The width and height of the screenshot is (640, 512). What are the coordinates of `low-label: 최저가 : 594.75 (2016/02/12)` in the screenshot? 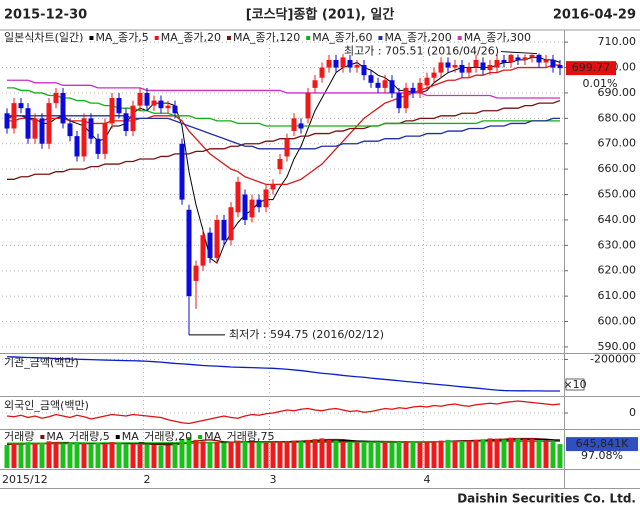 It's located at (306, 334).